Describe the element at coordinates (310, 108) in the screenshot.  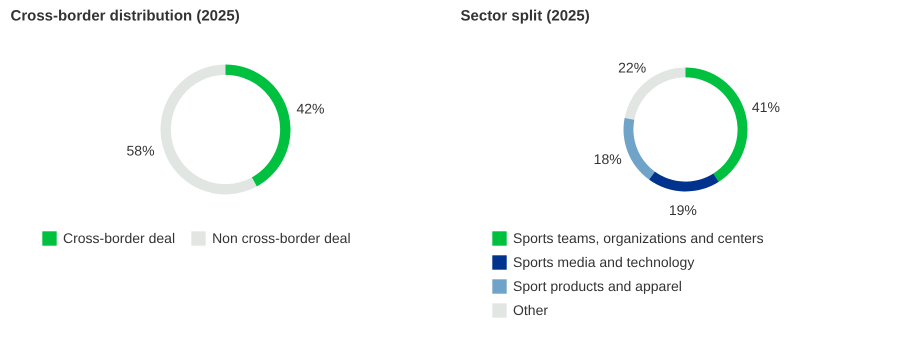
I see `data-label: 42%` at that location.